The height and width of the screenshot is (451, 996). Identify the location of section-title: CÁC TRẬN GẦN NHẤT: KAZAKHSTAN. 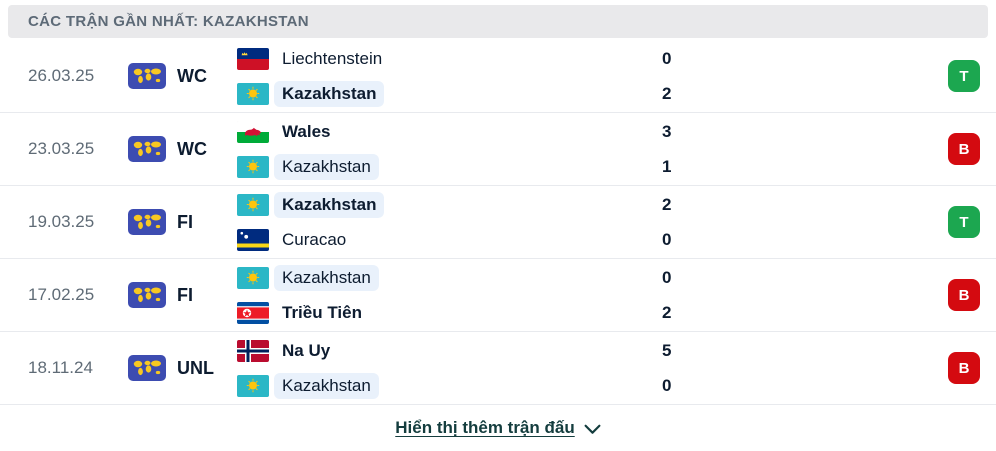
(168, 21).